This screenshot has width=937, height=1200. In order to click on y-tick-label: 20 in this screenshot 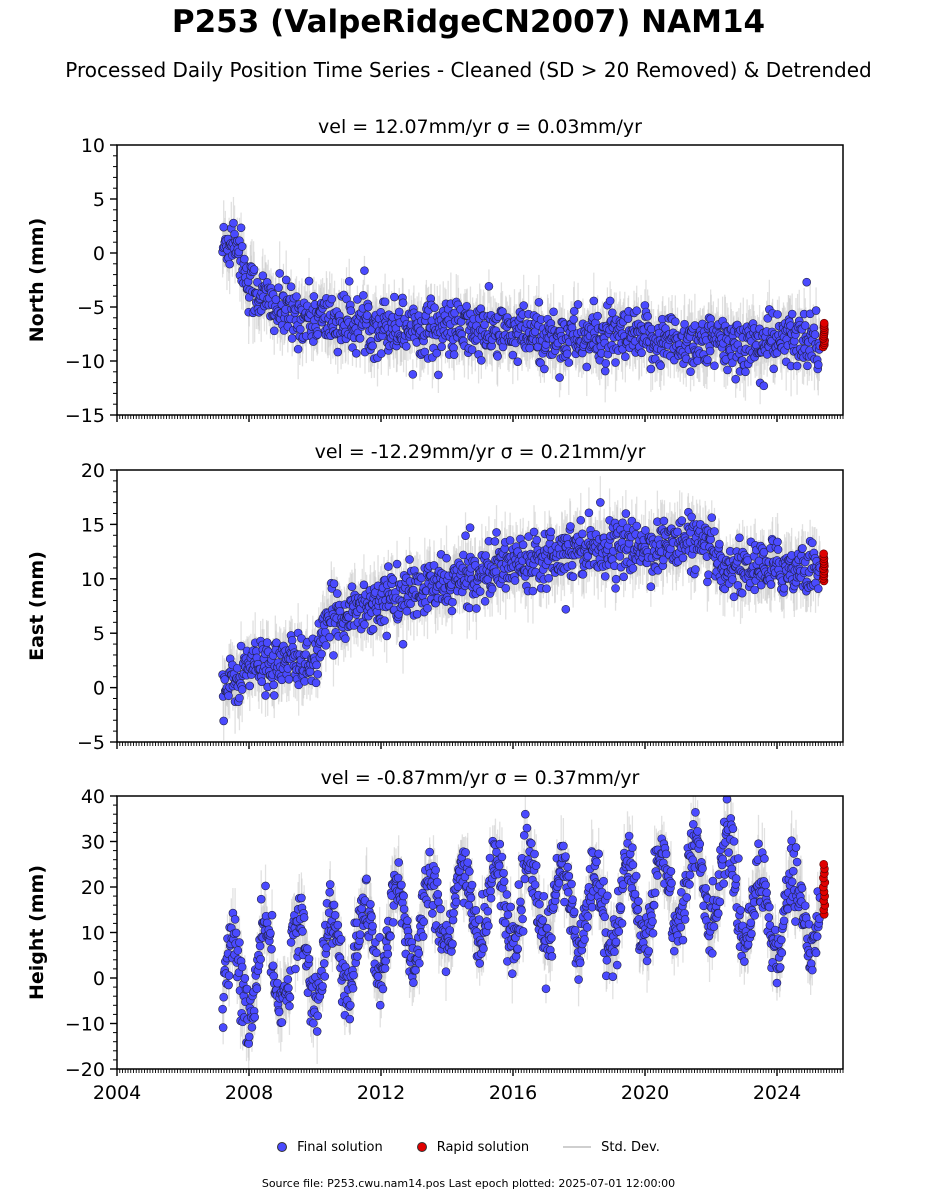, I will do `click(93, 471)`.